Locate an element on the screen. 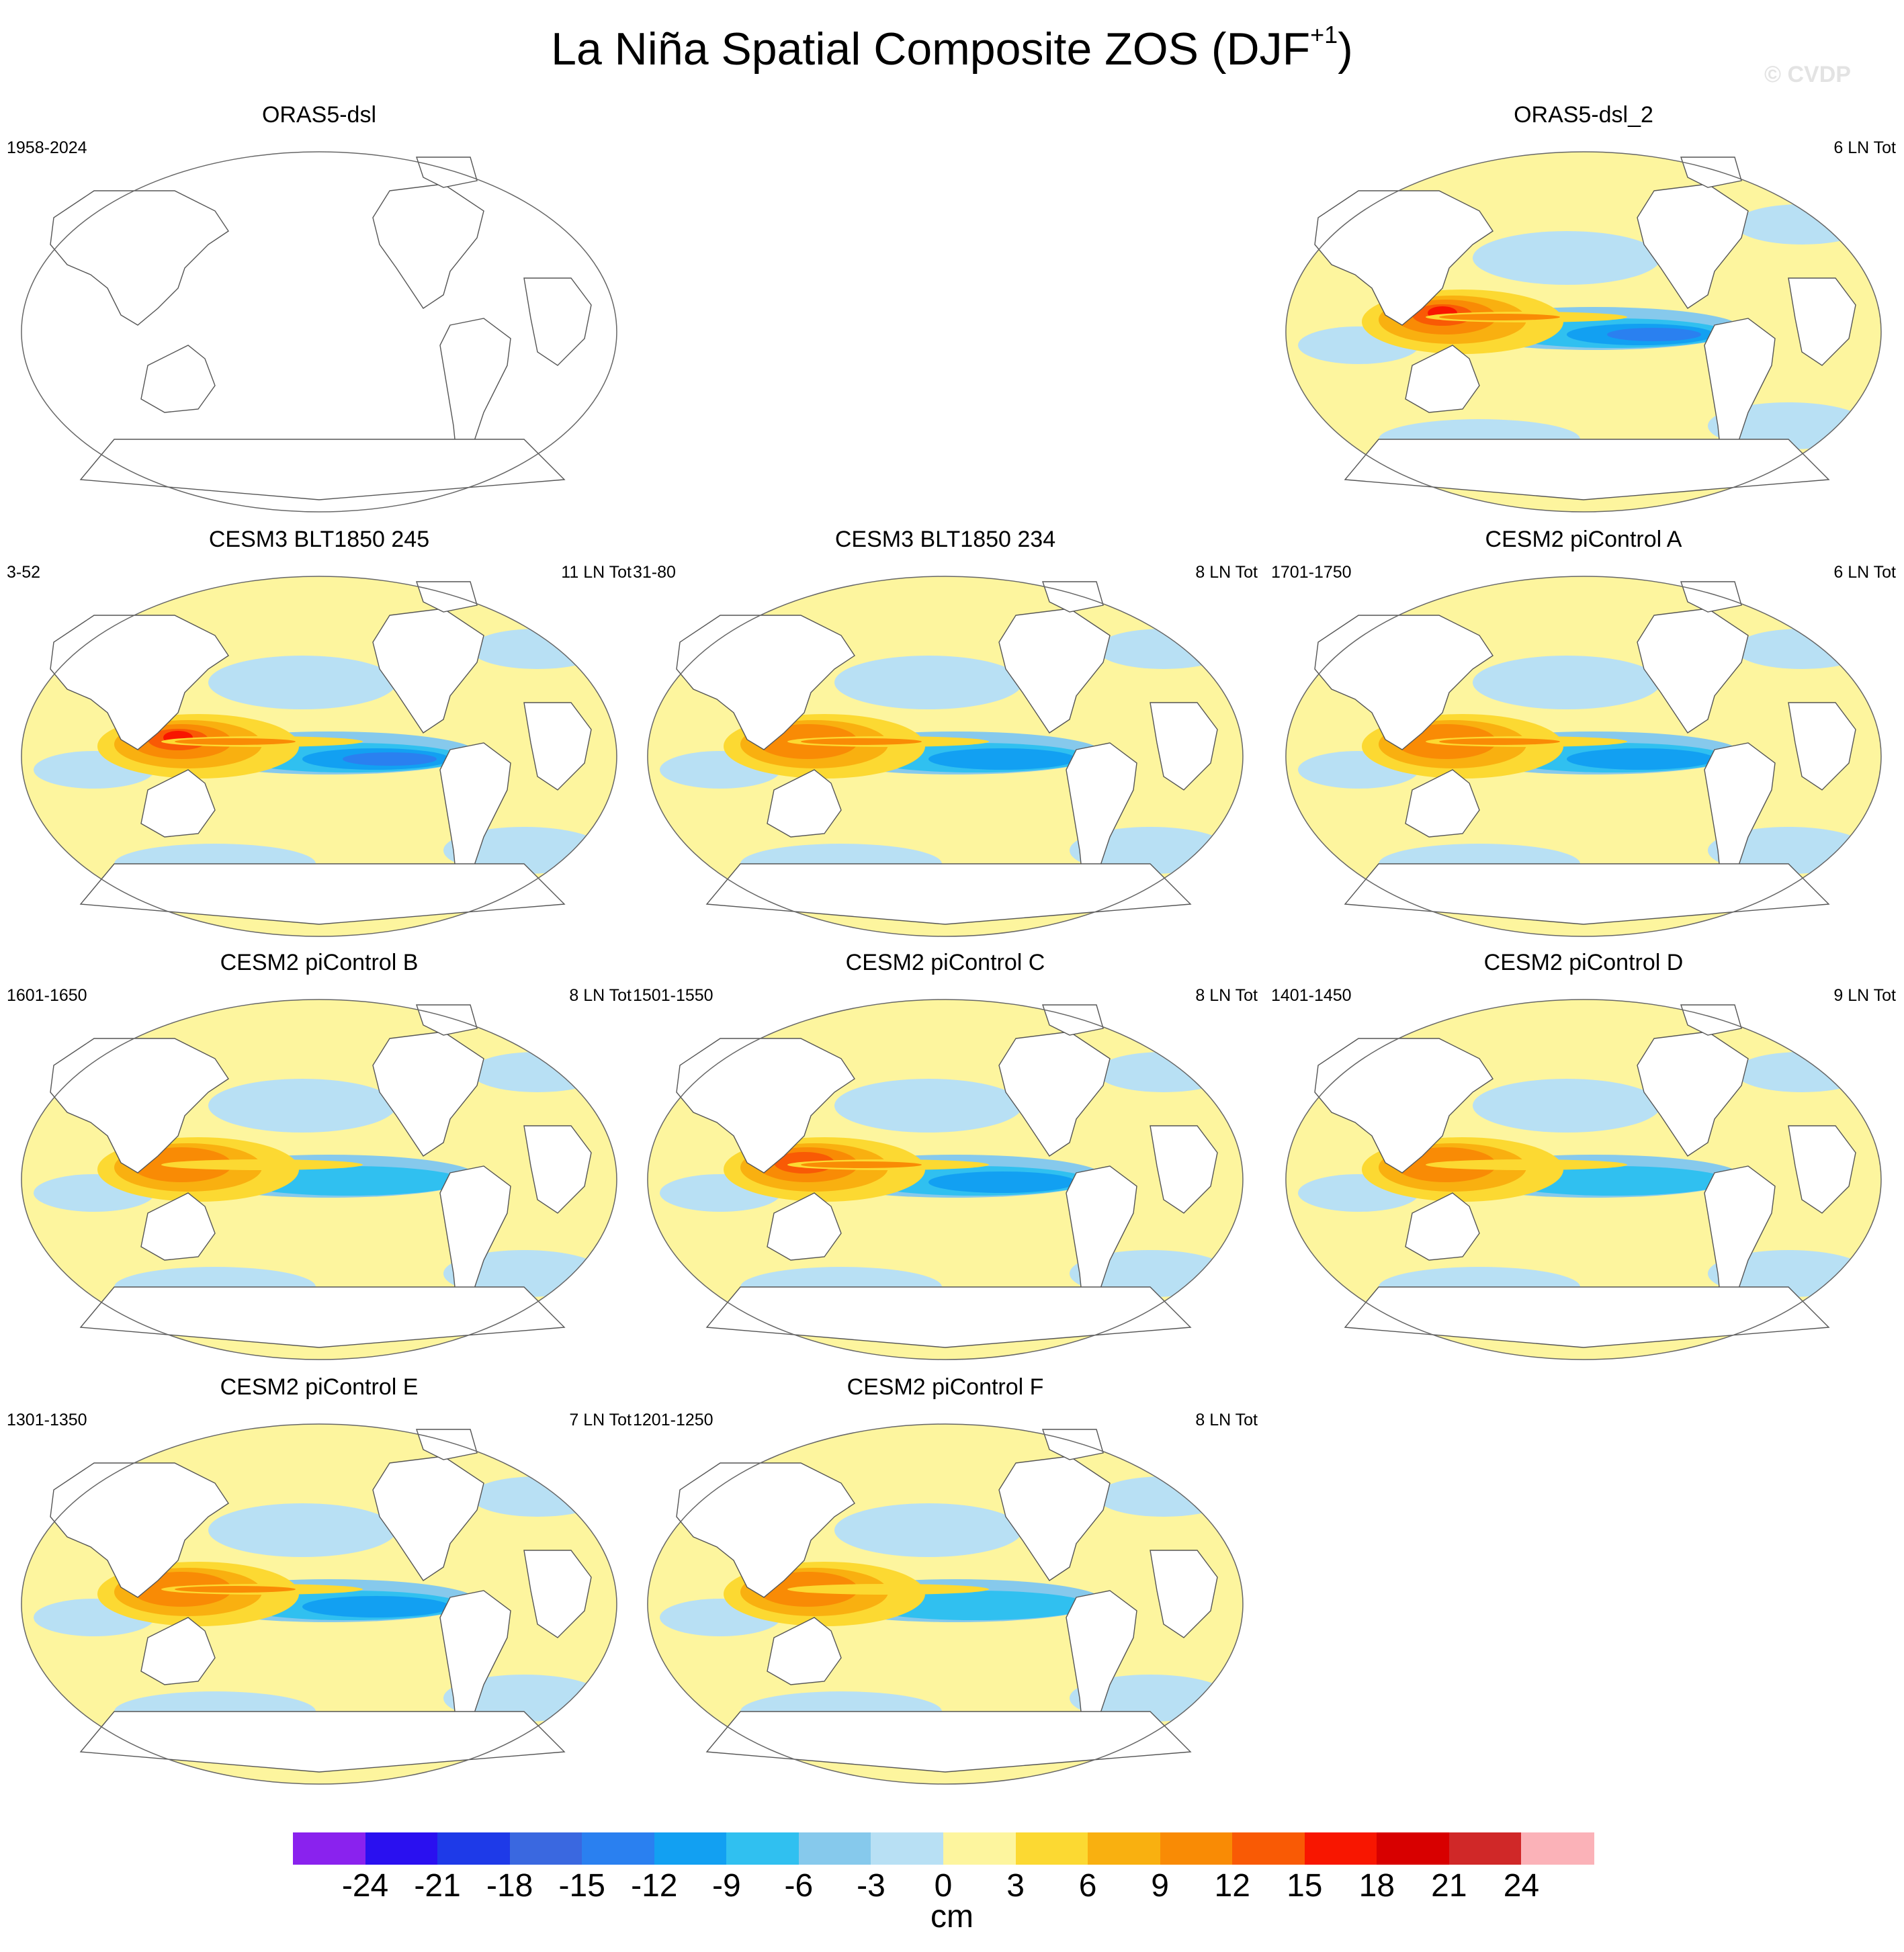  colorbar-tick-label: 24 is located at coordinates (1522, 1886).